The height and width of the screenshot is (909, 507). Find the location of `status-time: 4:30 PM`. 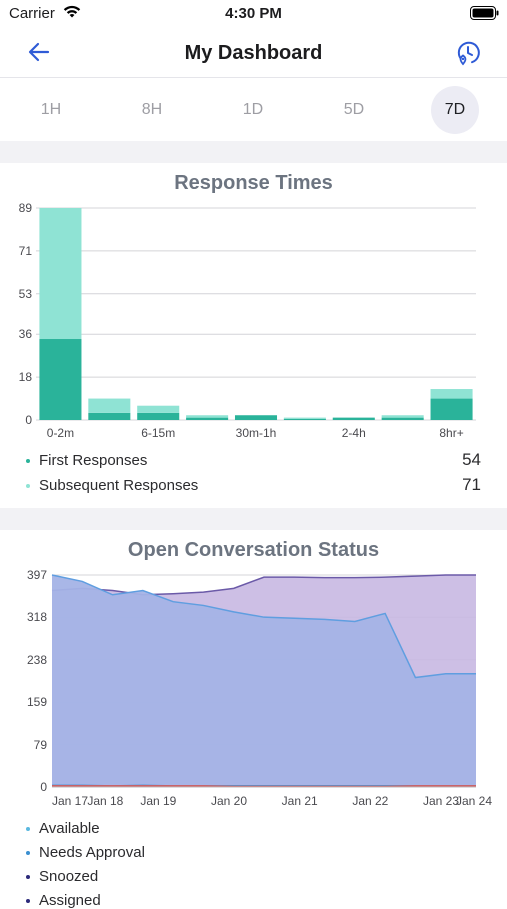

status-time: 4:30 PM is located at coordinates (253, 13).